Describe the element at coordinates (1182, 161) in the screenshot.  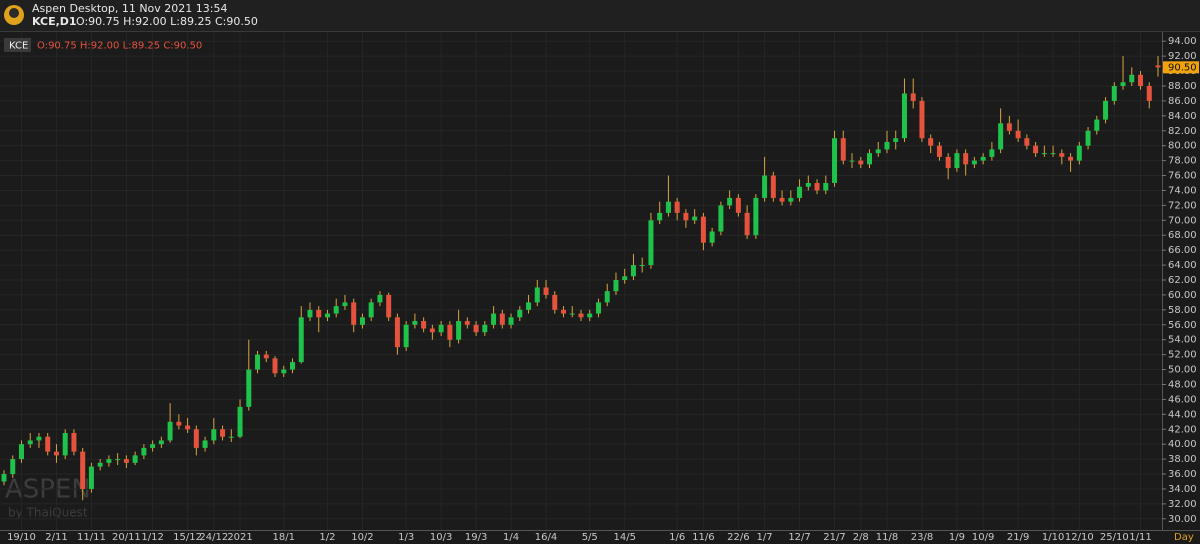
I see `y-tick-label: 78.00` at that location.